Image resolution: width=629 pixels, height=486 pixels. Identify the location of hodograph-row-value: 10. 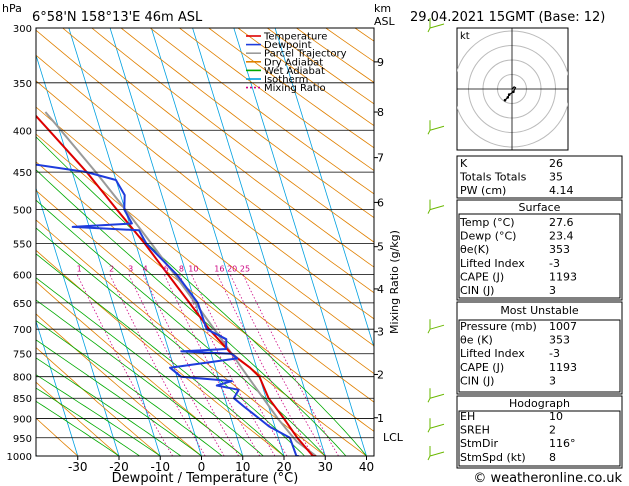
(556, 416).